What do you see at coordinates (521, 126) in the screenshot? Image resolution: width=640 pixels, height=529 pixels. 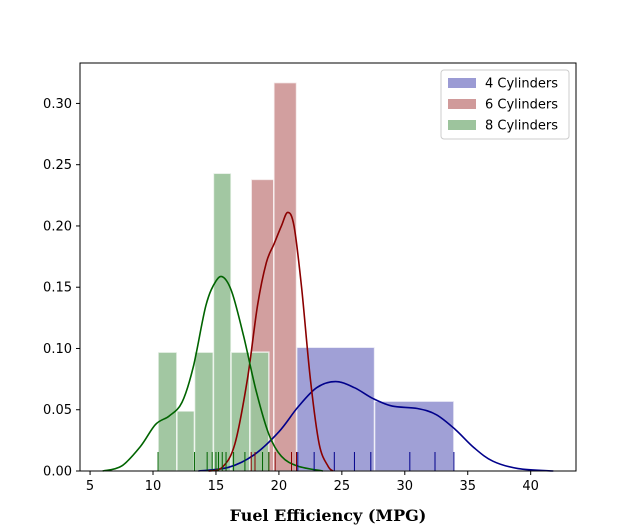 I see `legend-label-8-cylinders: 8 Cylinders` at bounding box center [521, 126].